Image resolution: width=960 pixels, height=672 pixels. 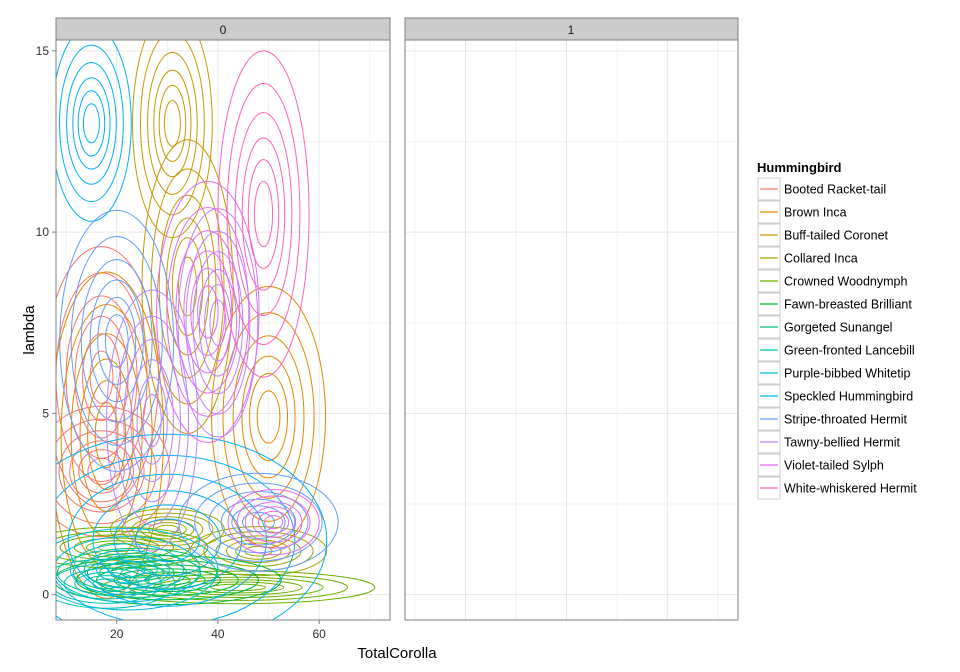 What do you see at coordinates (835, 396) in the screenshot?
I see `legend-item: Speckled Hummingbird` at bounding box center [835, 396].